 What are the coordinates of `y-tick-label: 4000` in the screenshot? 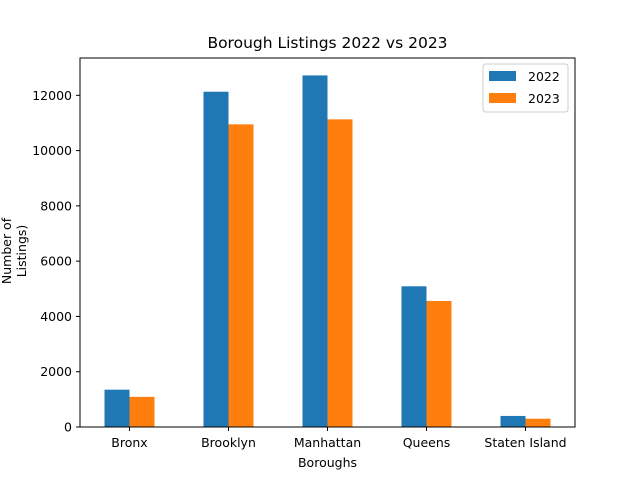 It's located at (56, 316).